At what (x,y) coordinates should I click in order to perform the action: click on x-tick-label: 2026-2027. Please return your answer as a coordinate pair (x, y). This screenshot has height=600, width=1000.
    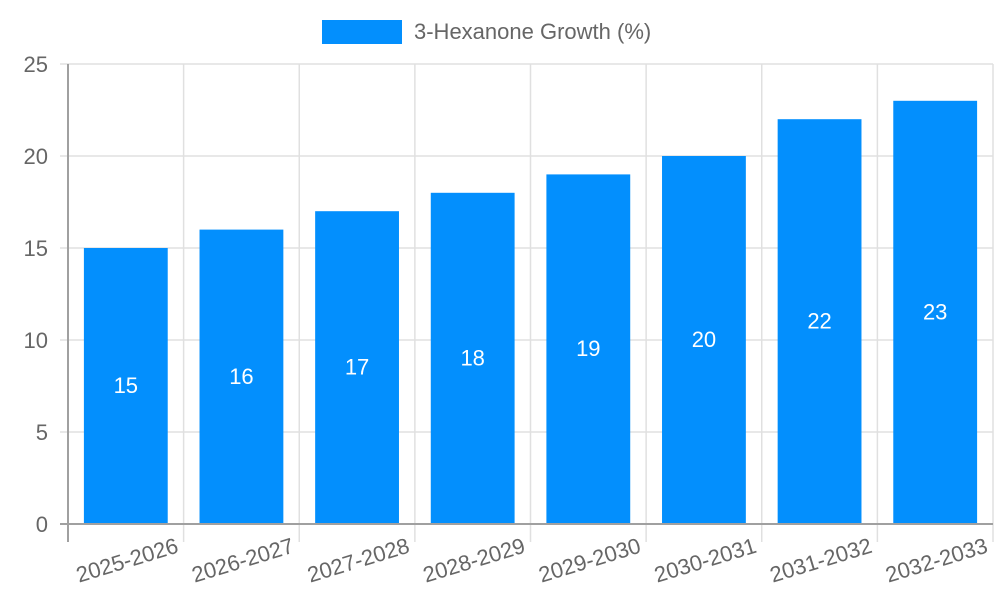
    Looking at the image, I should click on (243, 560).